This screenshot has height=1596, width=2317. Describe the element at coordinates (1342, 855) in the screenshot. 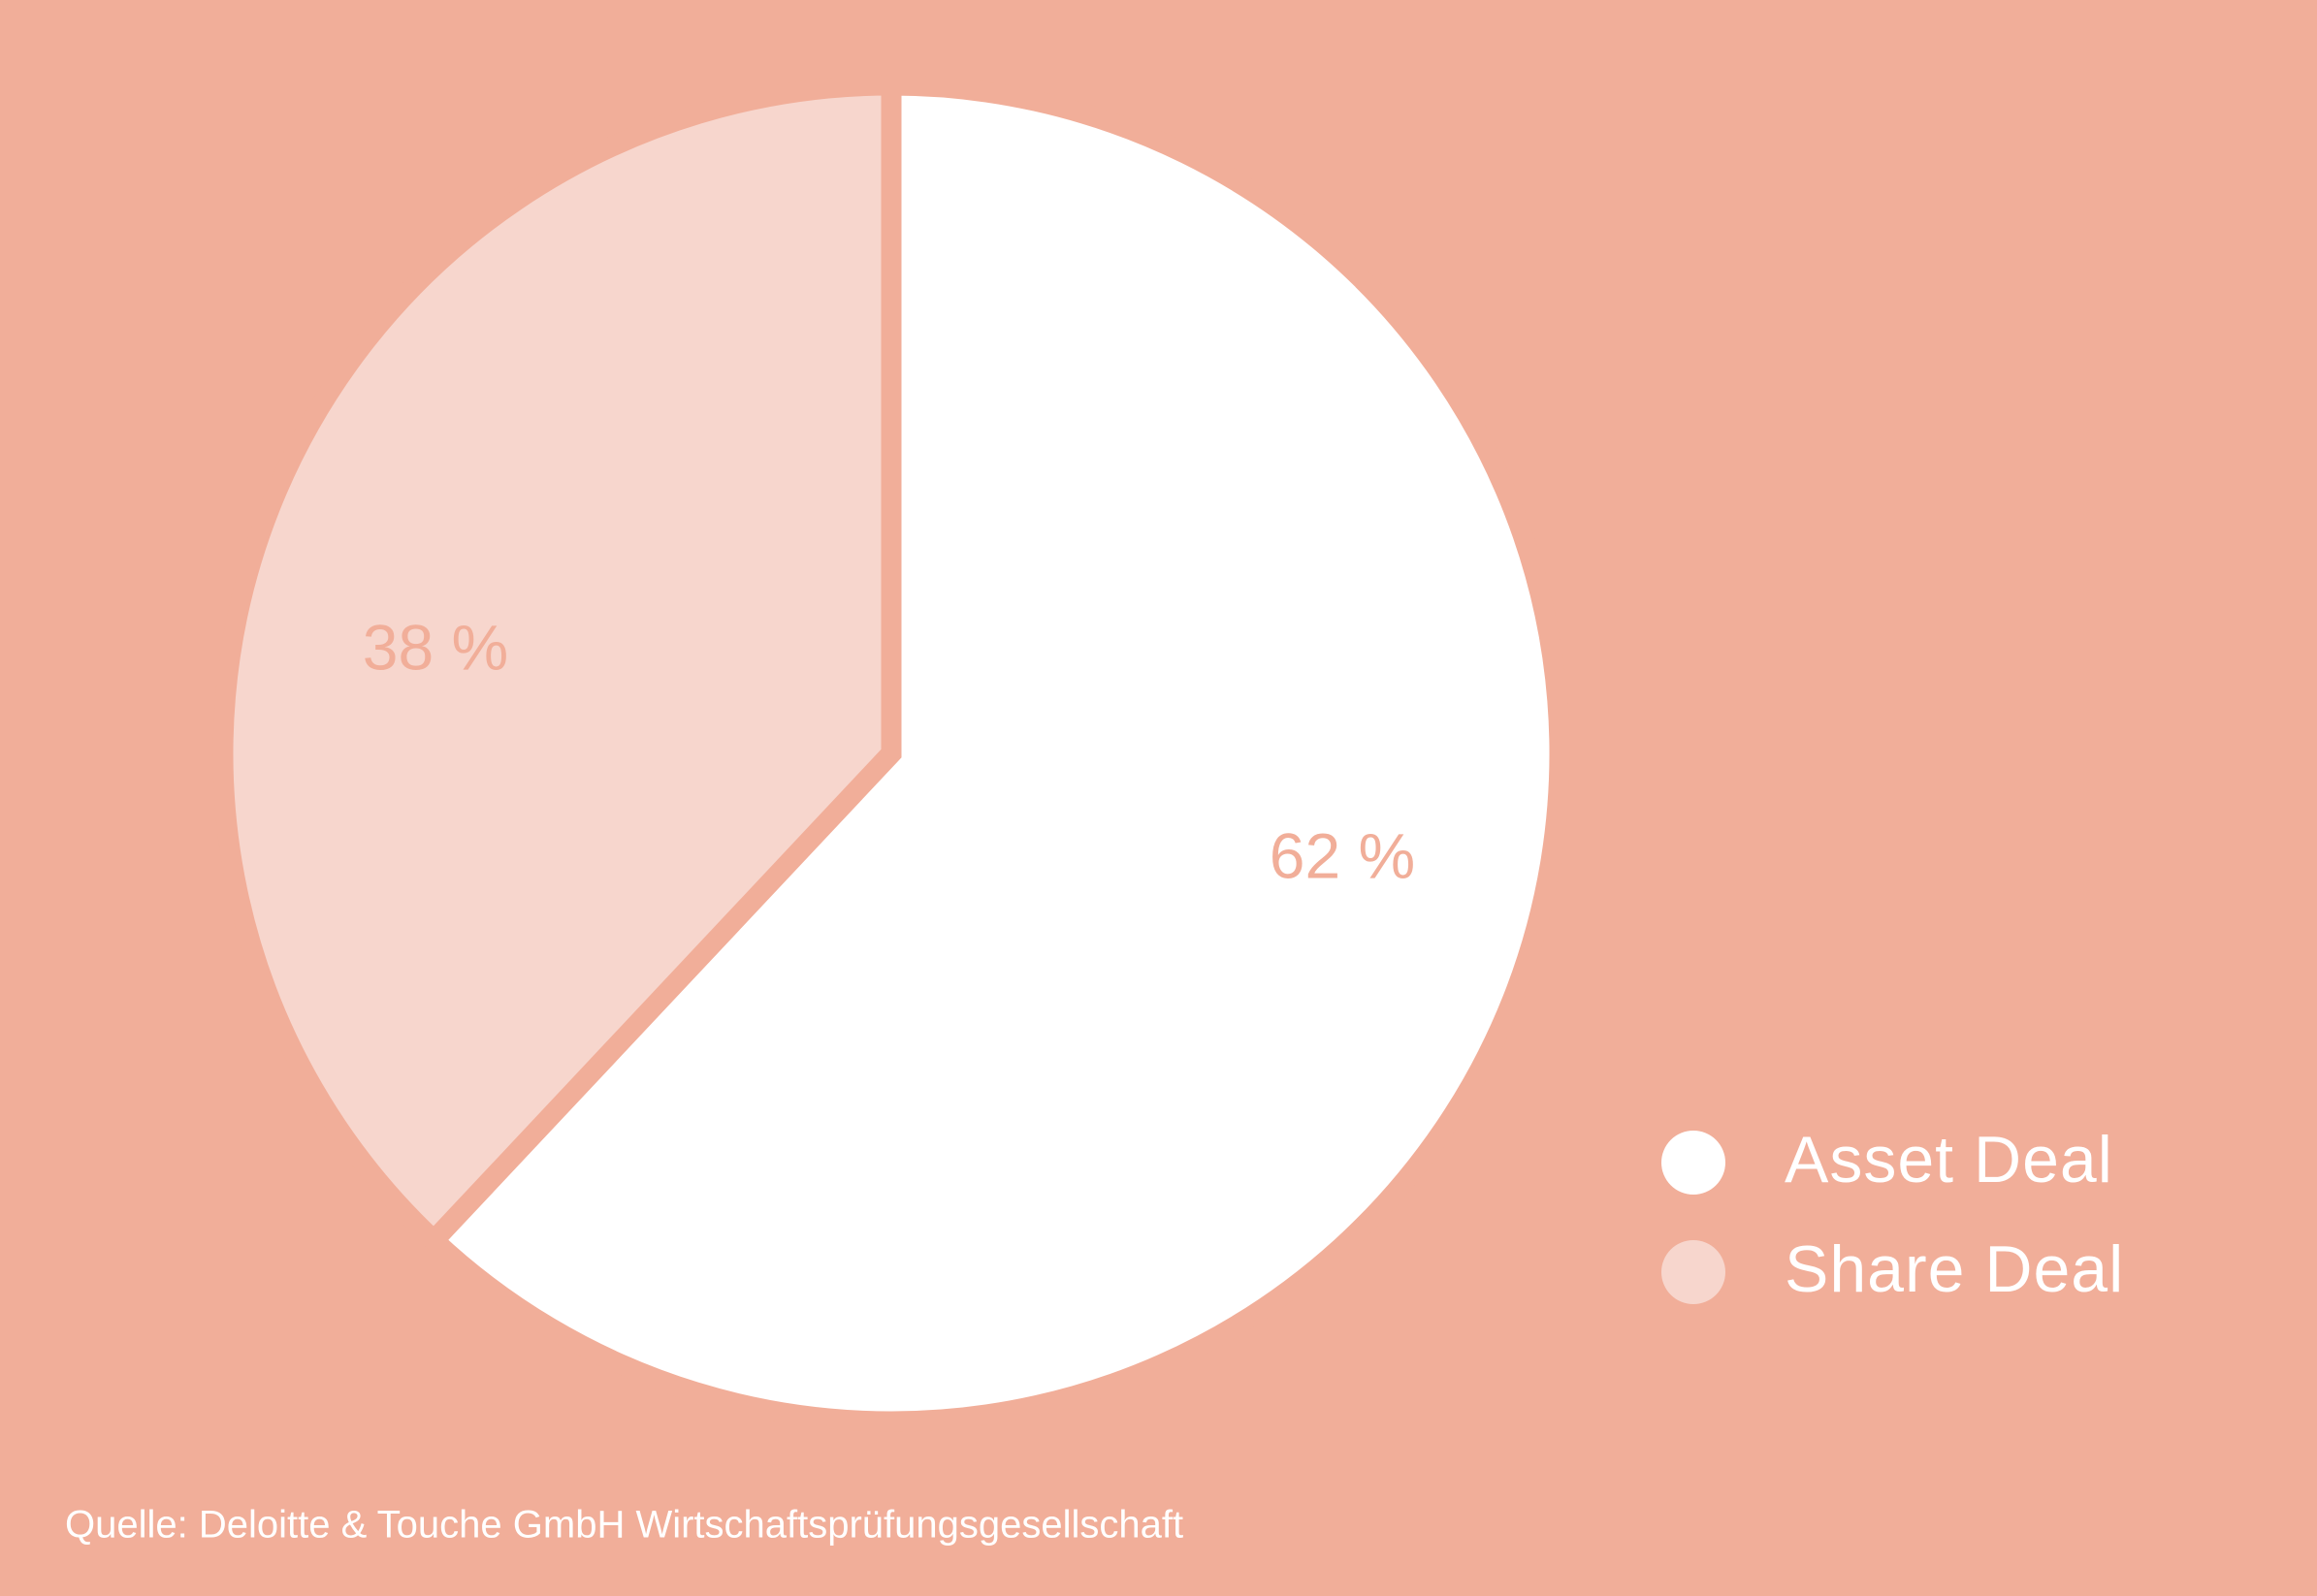

I see `value-label: 62 %` at that location.